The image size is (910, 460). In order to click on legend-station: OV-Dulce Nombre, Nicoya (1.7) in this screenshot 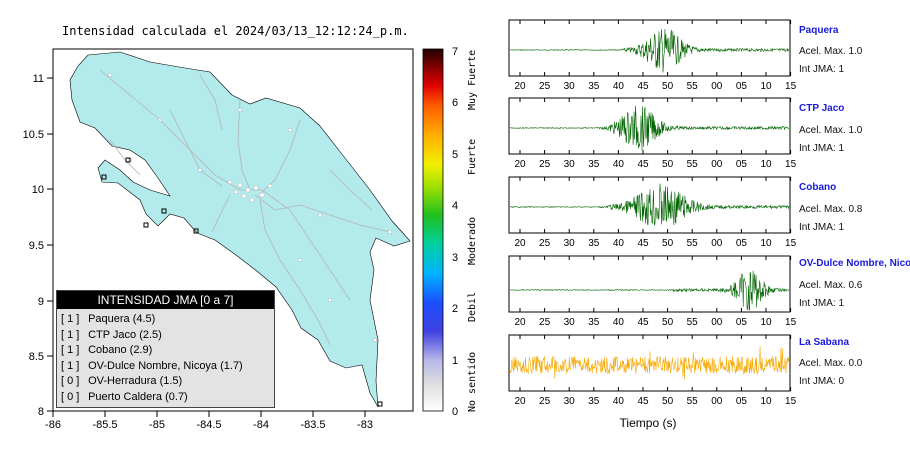, I will do `click(165, 365)`.